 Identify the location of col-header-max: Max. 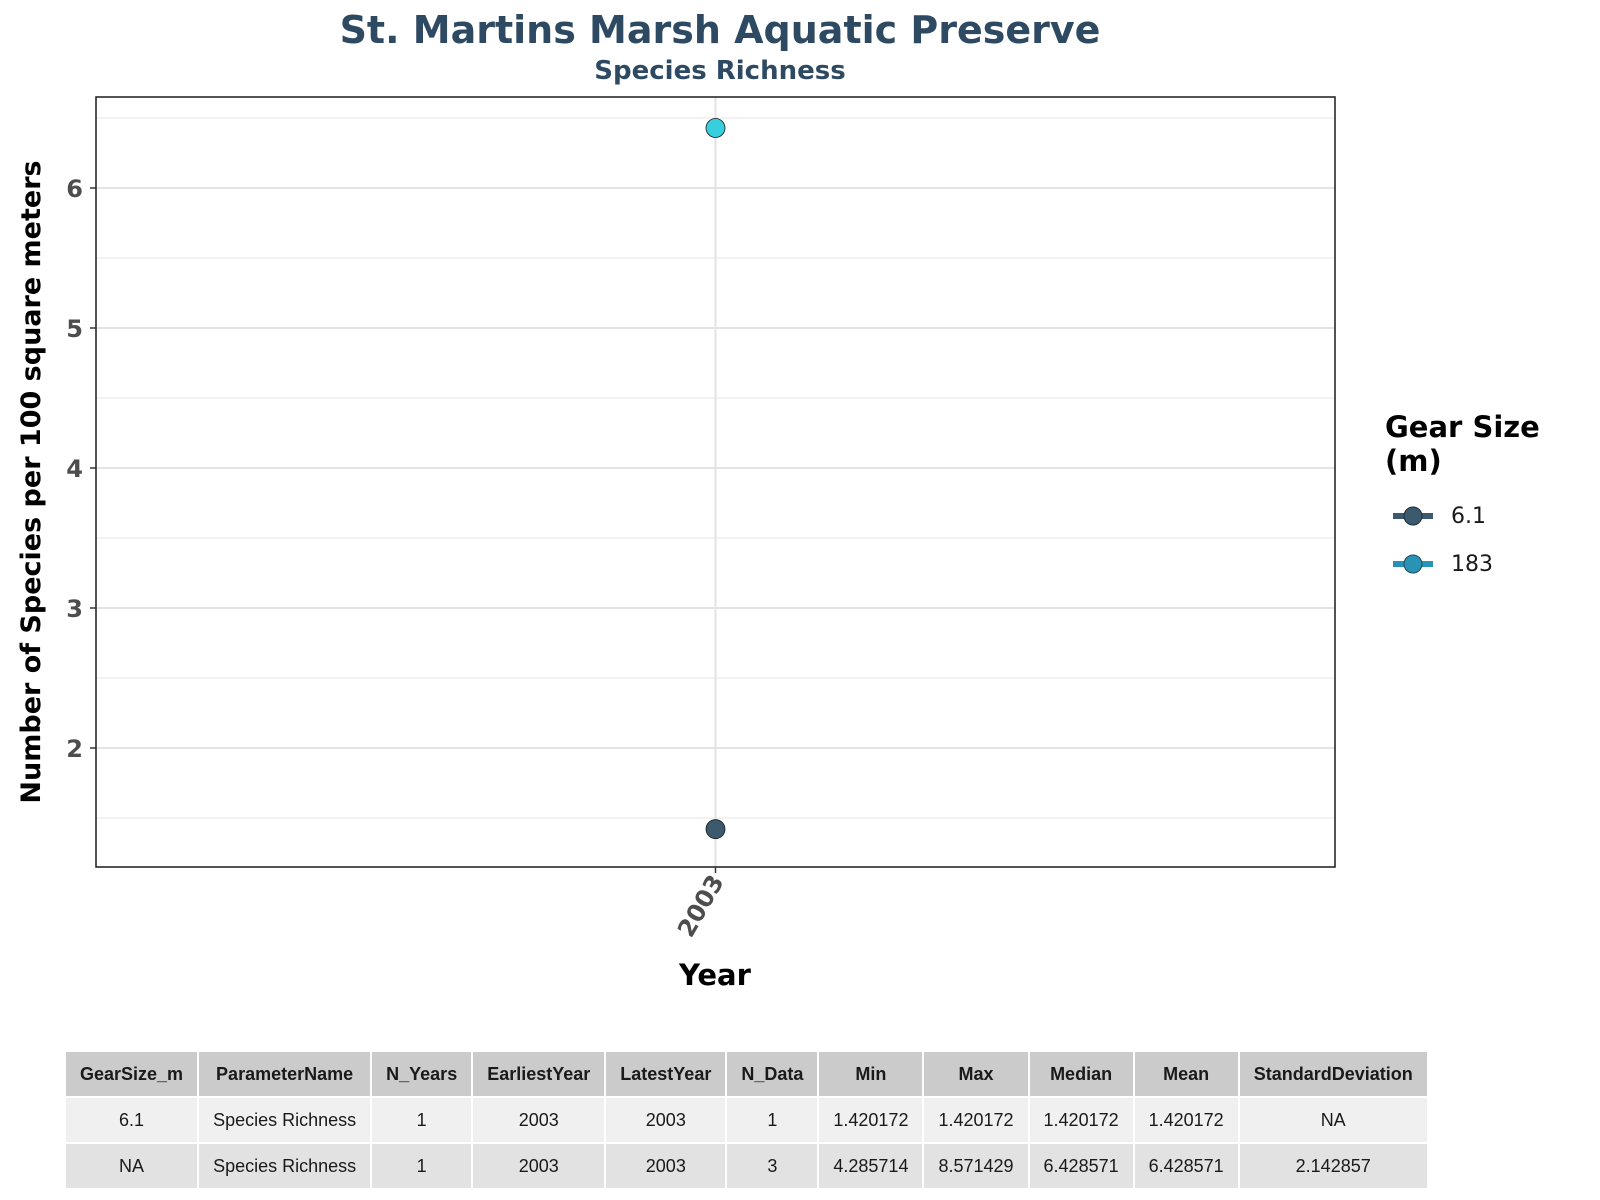
(976, 1075).